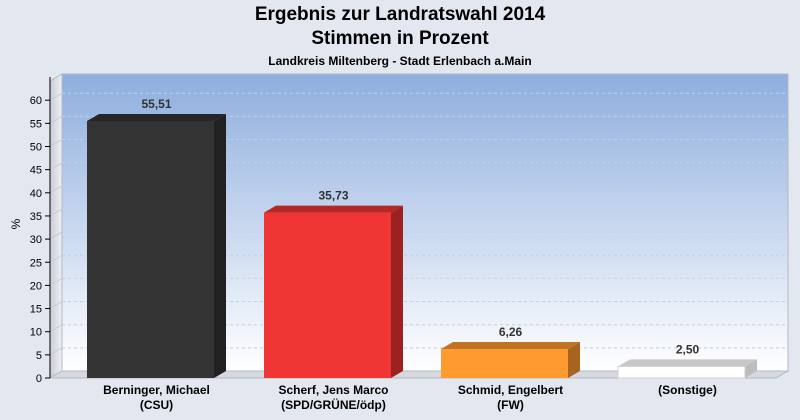 The image size is (800, 420). What do you see at coordinates (36, 333) in the screenshot?
I see `y-tick-label: 10` at bounding box center [36, 333].